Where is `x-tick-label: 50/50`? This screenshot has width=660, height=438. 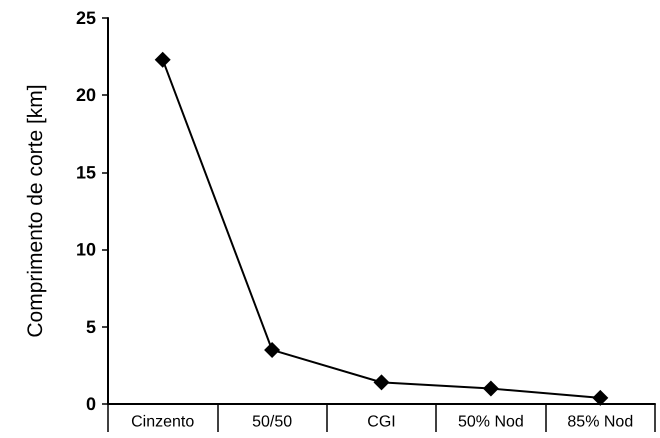
x-tick-label: 50/50 is located at coordinates (272, 422).